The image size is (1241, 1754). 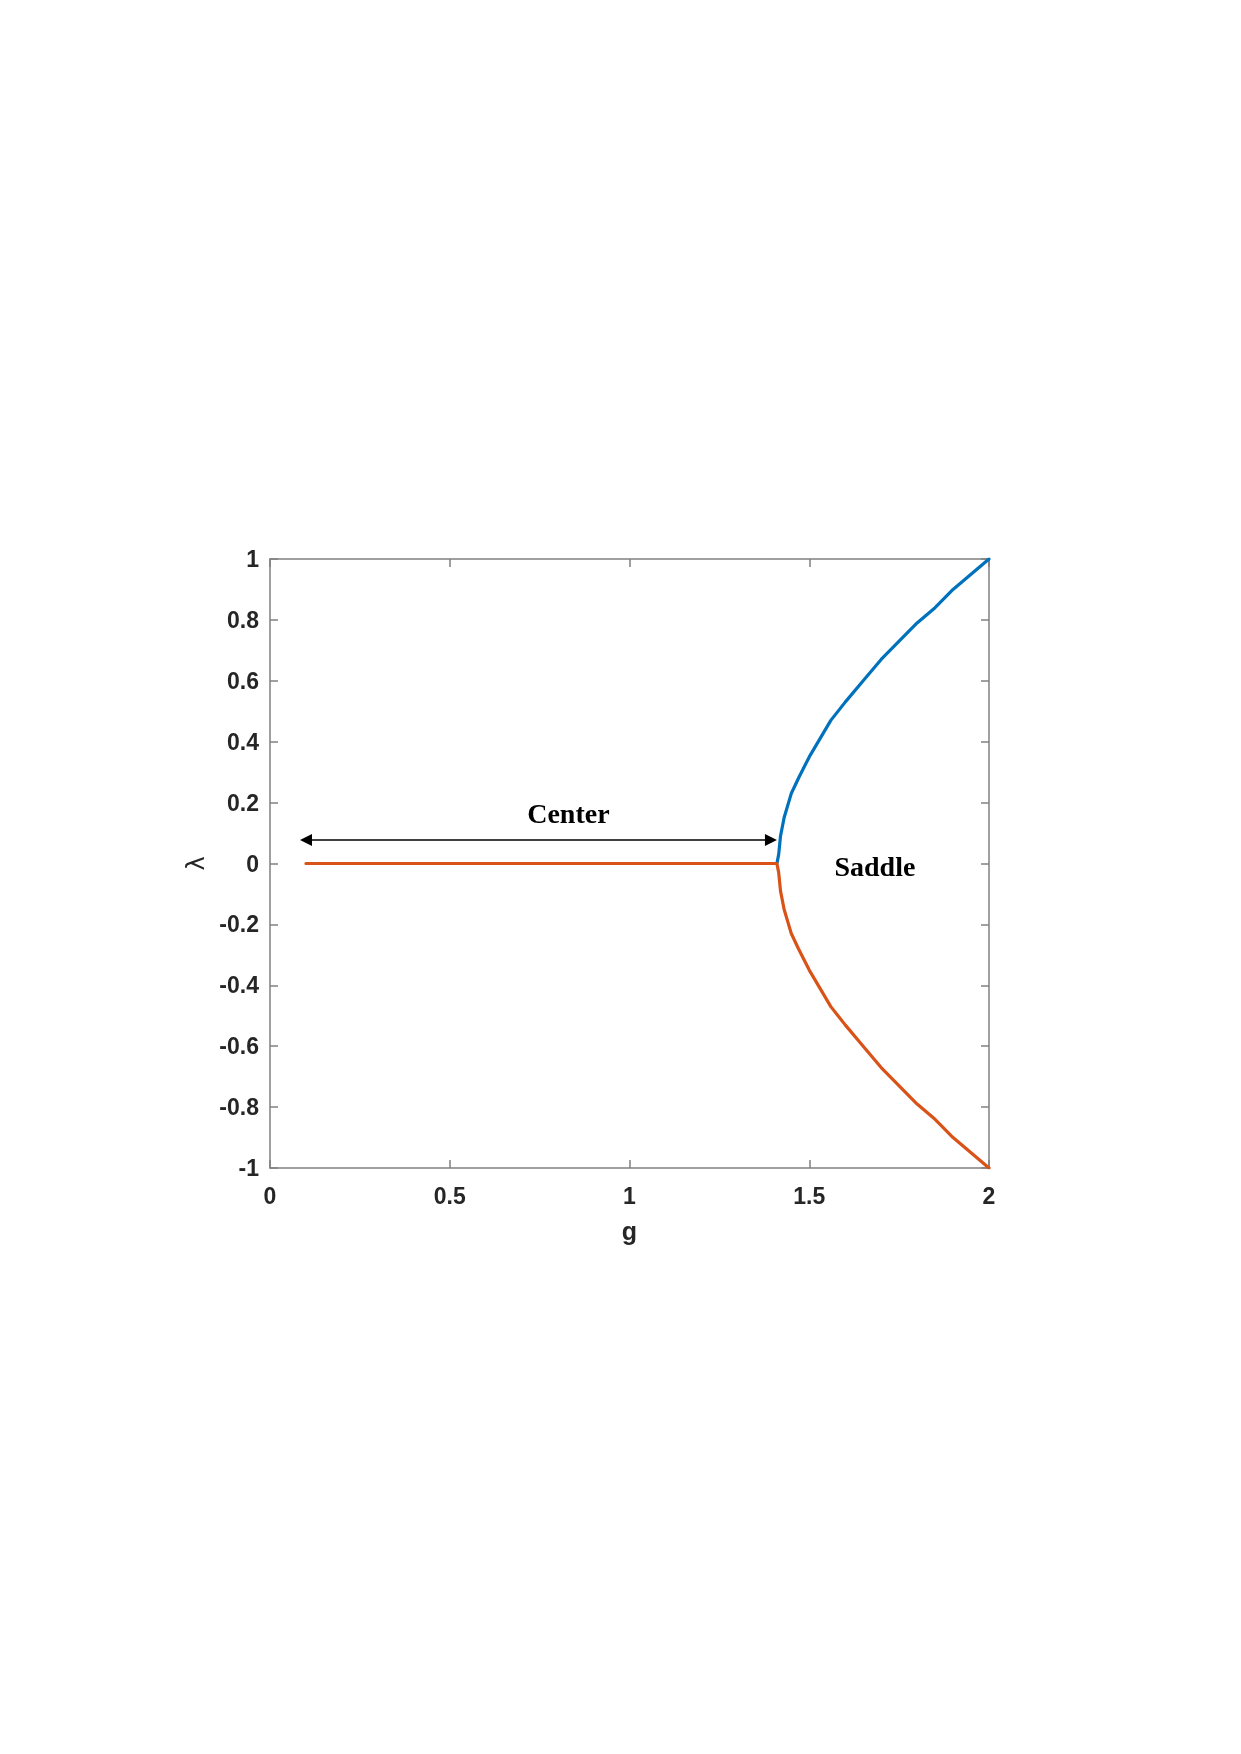 What do you see at coordinates (243, 741) in the screenshot?
I see `y-tick-label: 0.4` at bounding box center [243, 741].